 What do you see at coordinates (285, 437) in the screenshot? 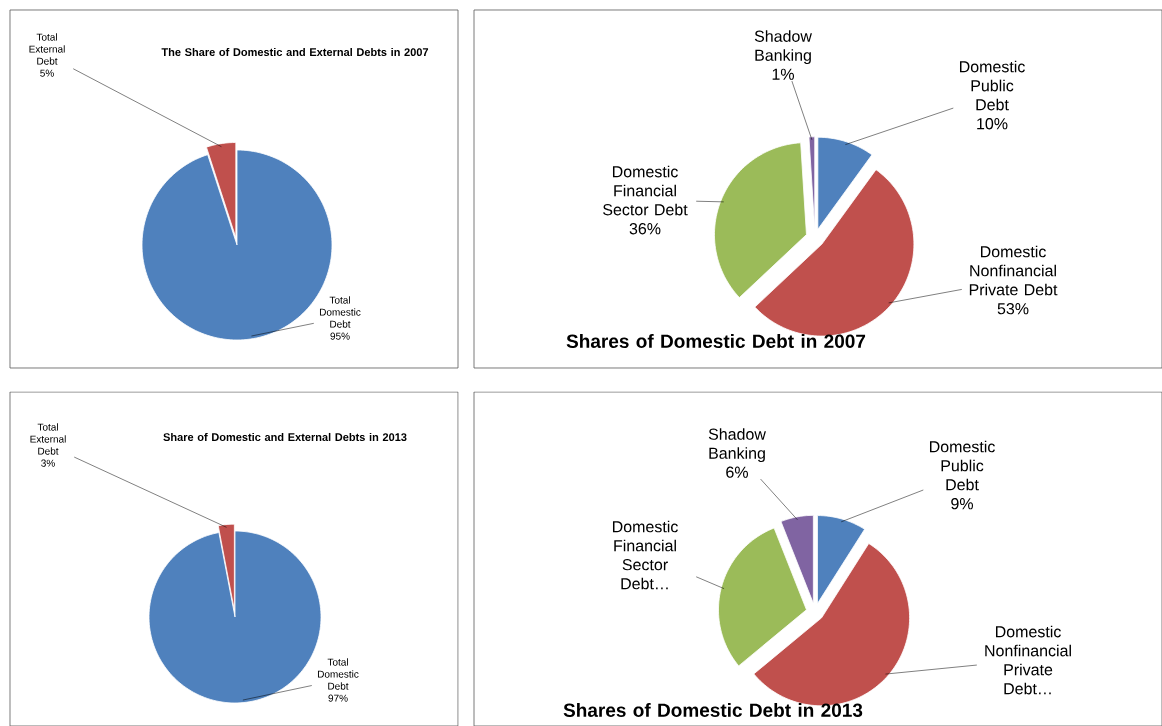
I see `text: Share of Domestic and External Debts in 2013` at bounding box center [285, 437].